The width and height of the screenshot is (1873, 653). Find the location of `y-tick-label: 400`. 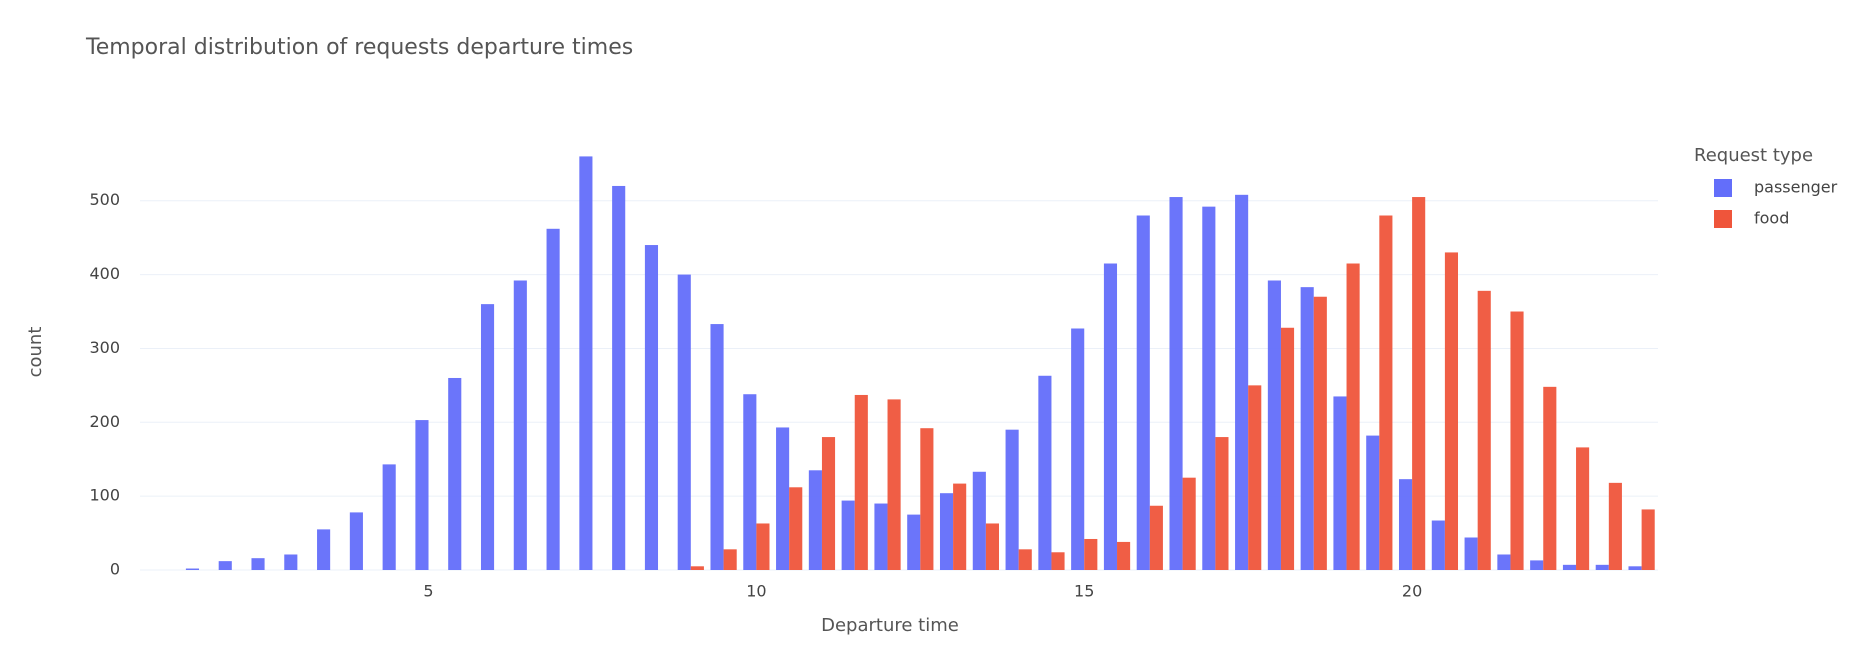

y-tick-label: 400 is located at coordinates (104, 273).